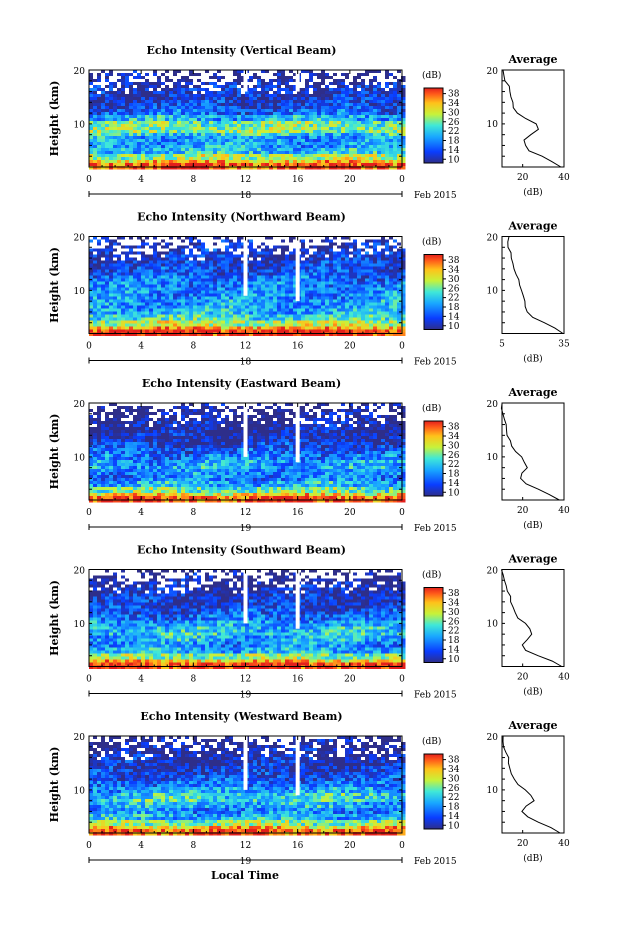 This screenshot has height=929, width=620. What do you see at coordinates (246, 363) in the screenshot?
I see `date-day-label: 18` at bounding box center [246, 363].